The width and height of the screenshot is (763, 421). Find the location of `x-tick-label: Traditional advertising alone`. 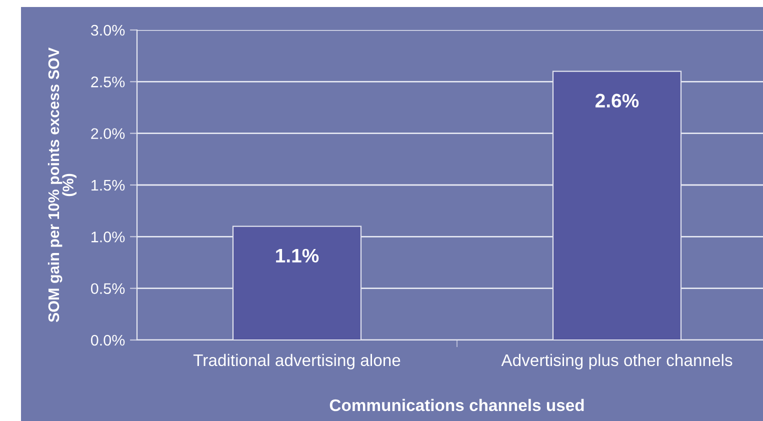

x-tick-label: Traditional advertising alone is located at coordinates (296, 362).